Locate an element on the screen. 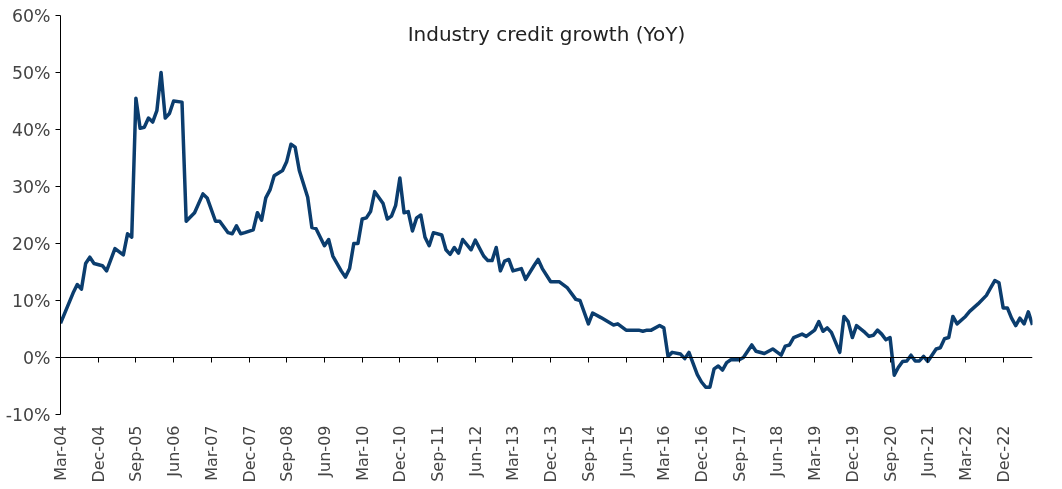  x-tick-label: Dec-10 is located at coordinates (400, 454).